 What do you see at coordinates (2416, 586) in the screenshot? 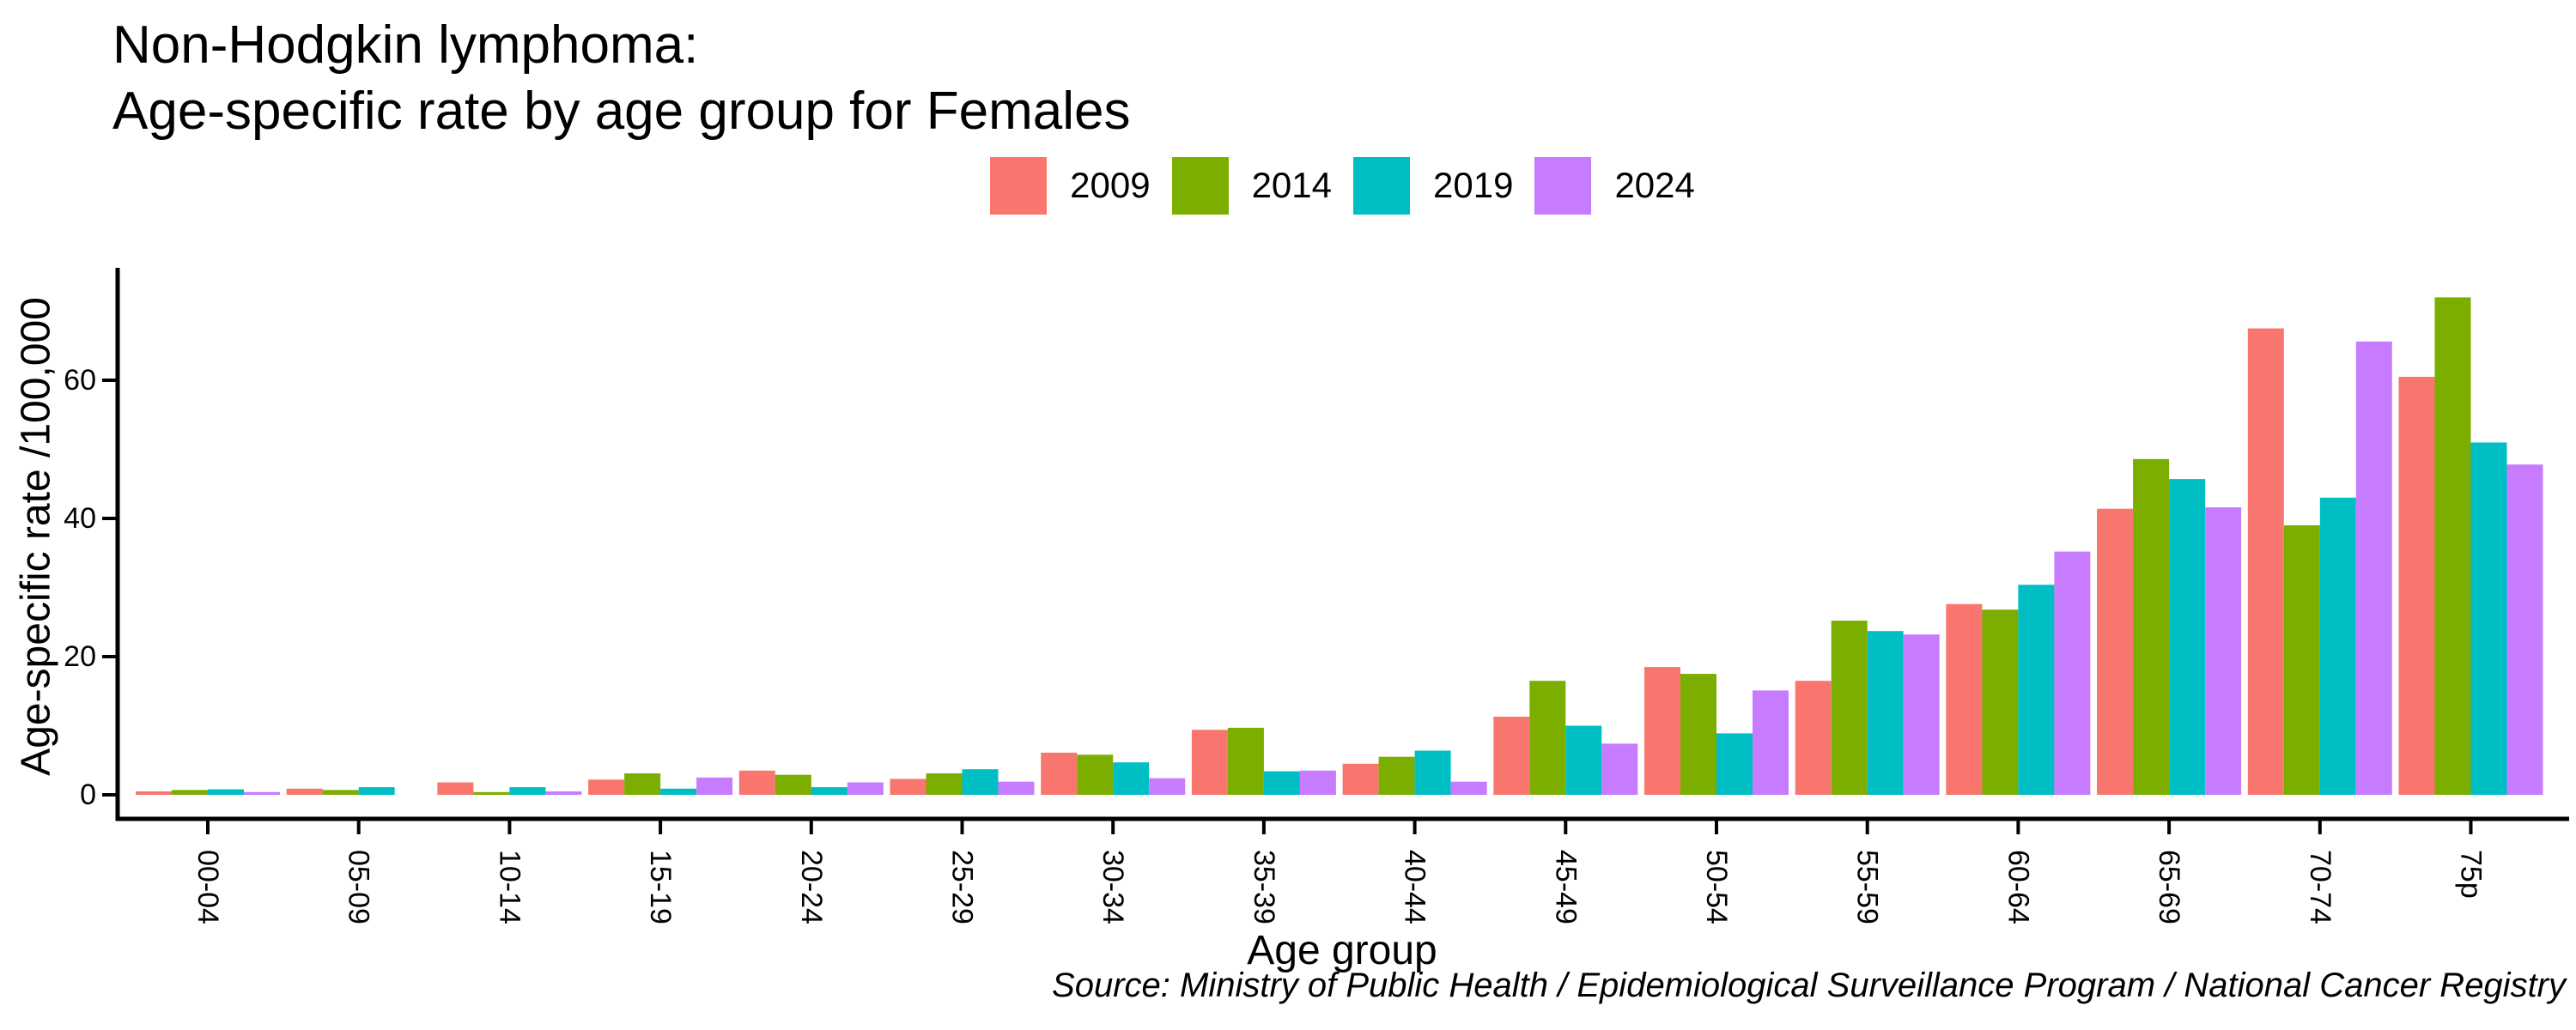
I see `bar-2009-75p` at bounding box center [2416, 586].